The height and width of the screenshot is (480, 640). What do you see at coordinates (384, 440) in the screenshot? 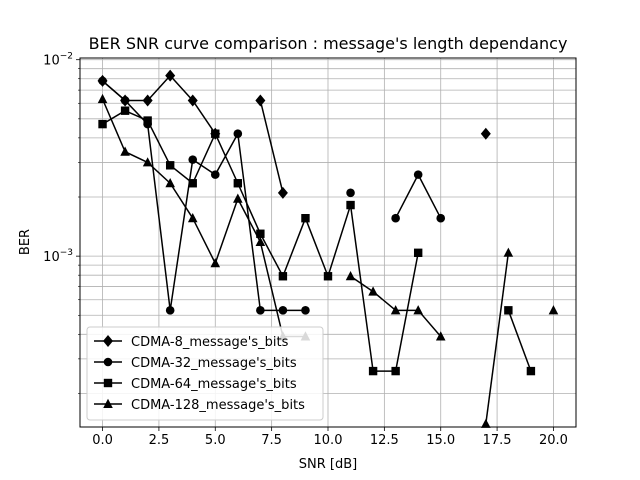
I see `x-tick-label: 12.5` at bounding box center [384, 440].